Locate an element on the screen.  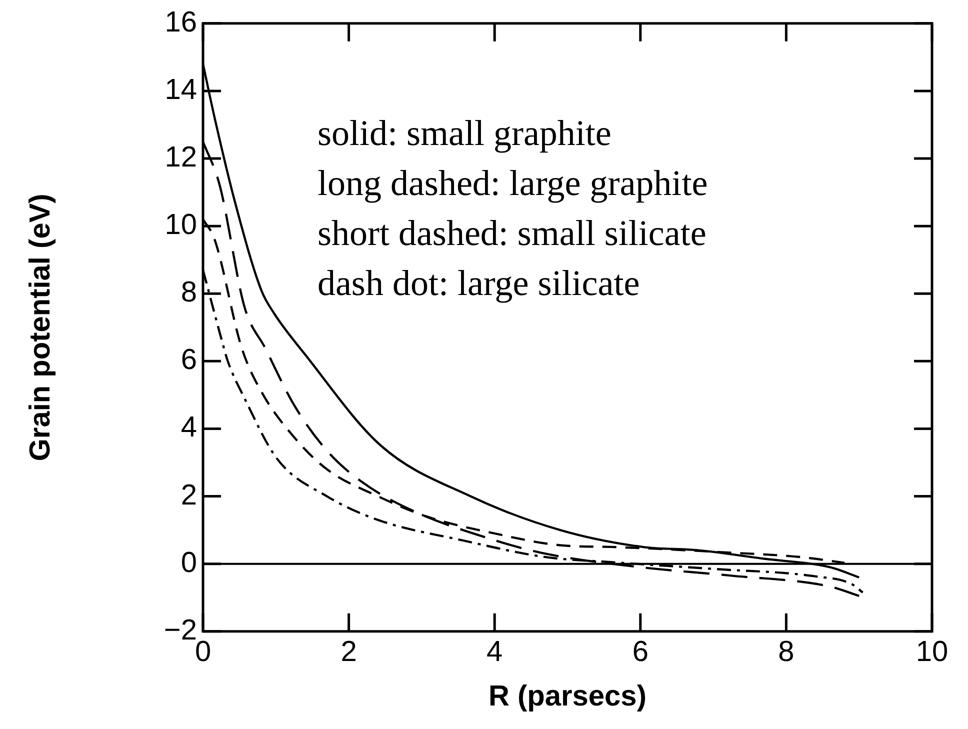
y-tick-label: 2 is located at coordinates (188, 495).